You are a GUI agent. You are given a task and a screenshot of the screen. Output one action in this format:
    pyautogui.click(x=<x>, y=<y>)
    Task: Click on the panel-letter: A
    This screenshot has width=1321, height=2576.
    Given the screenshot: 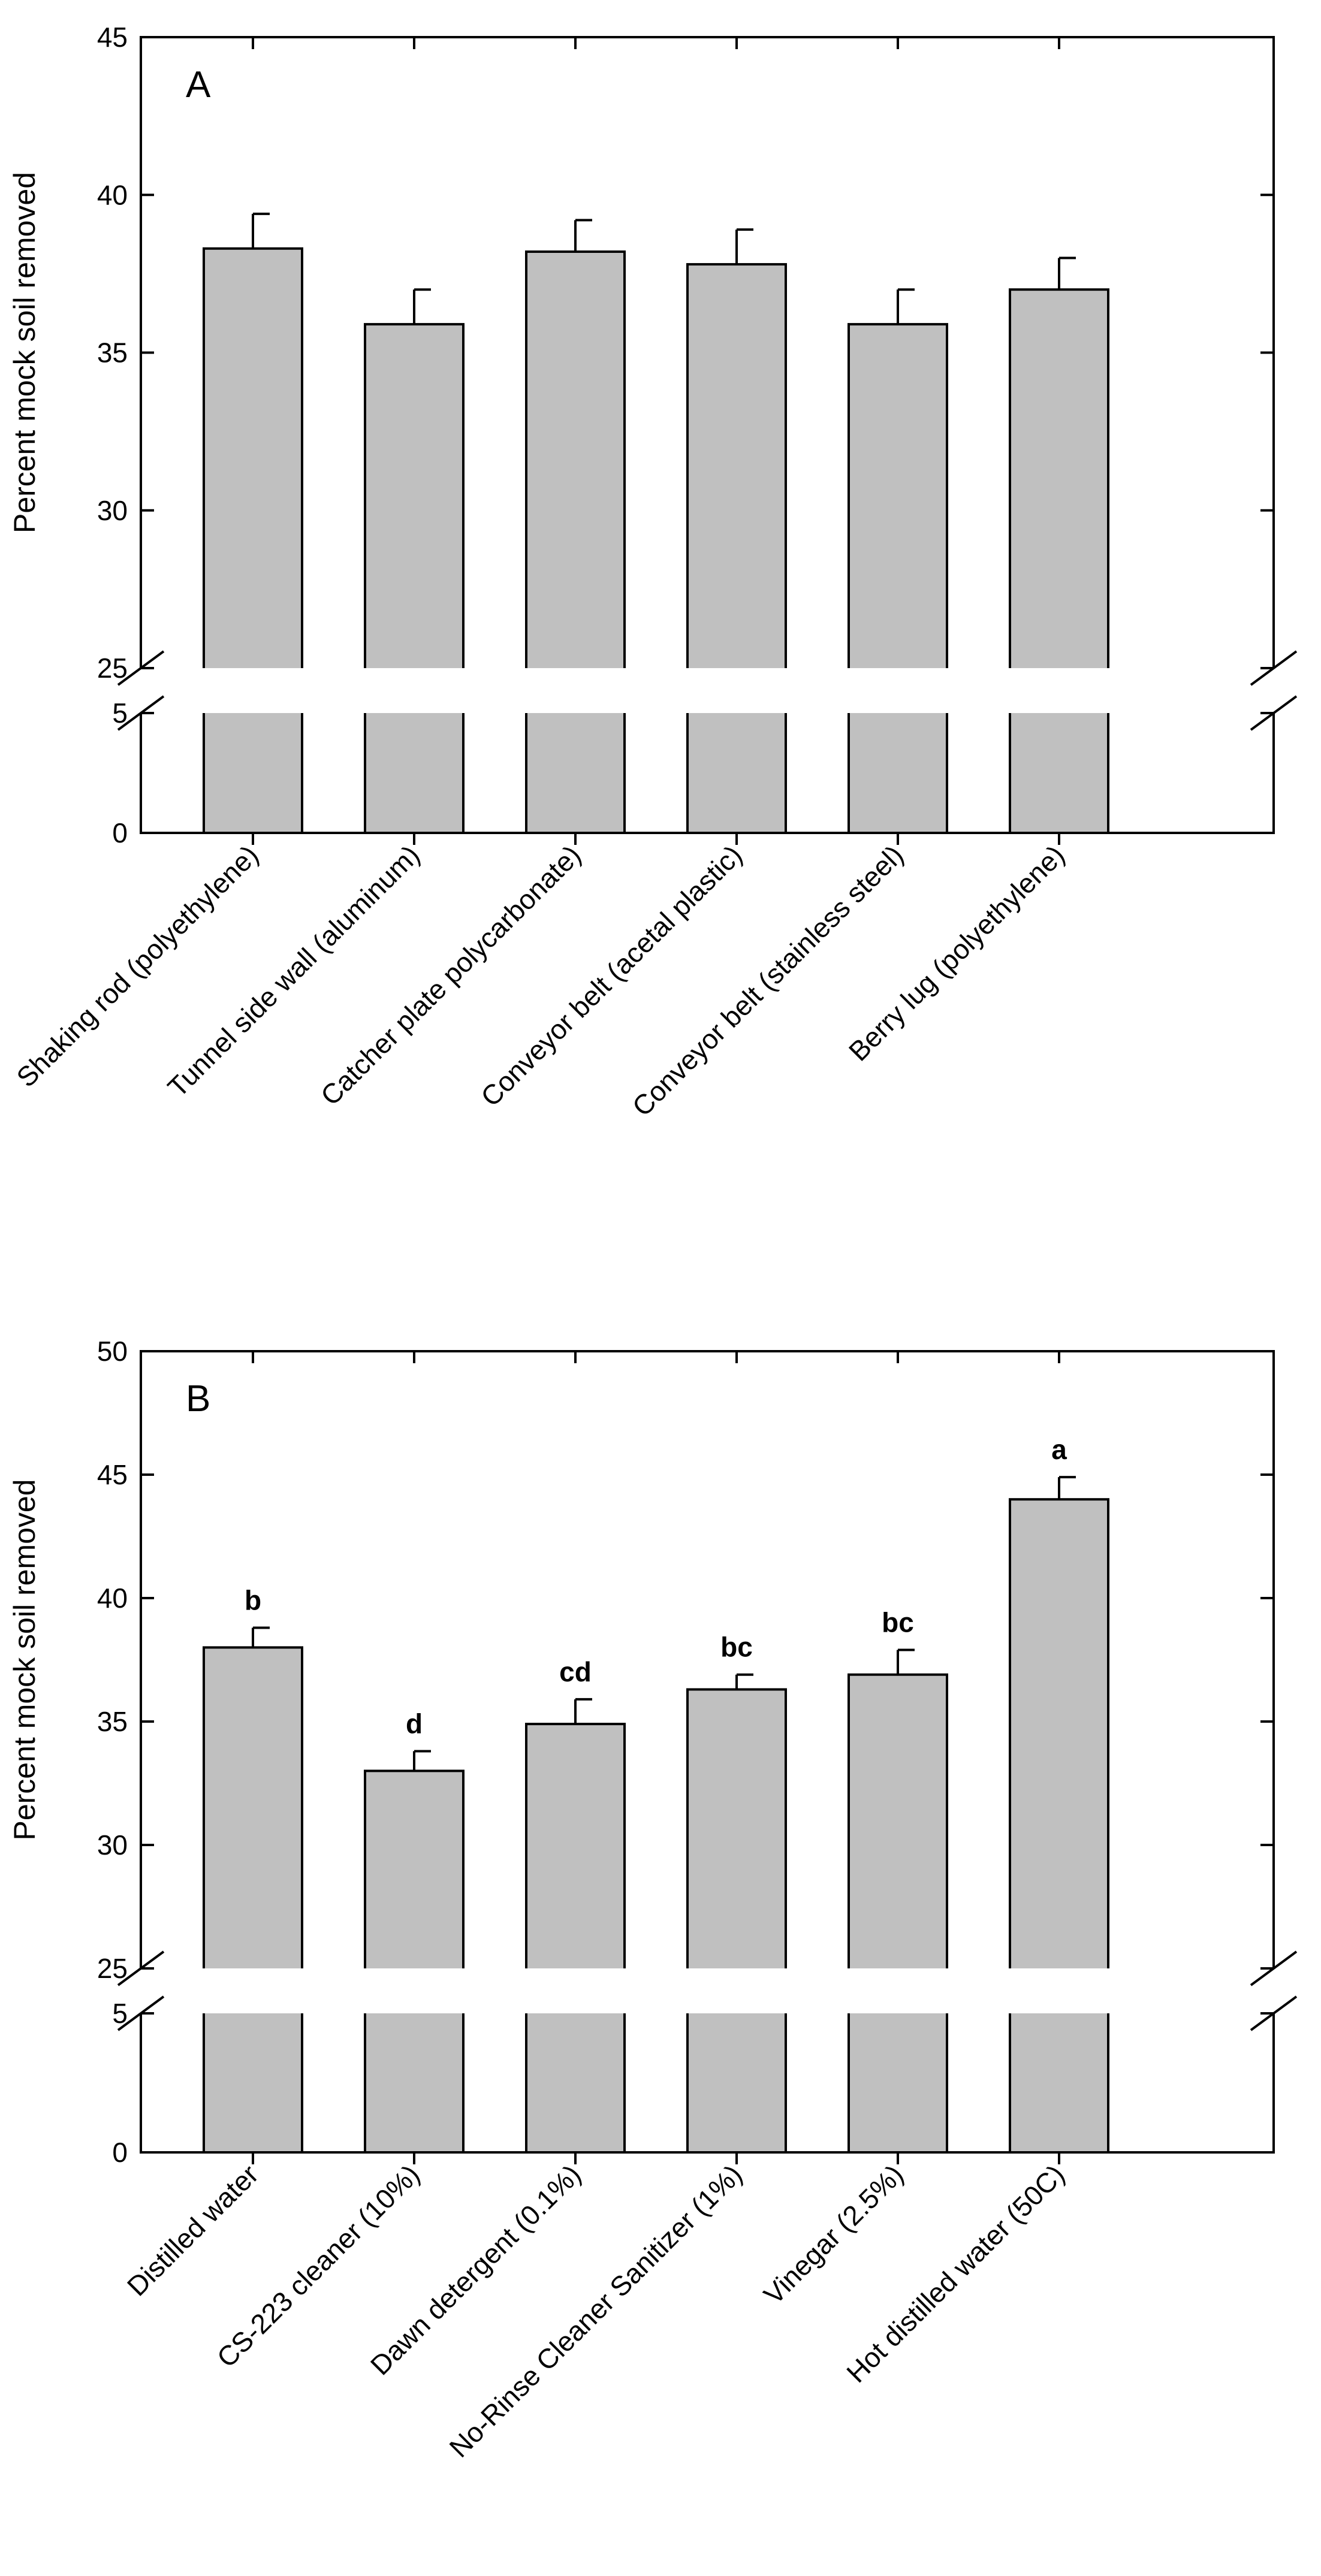 What is the action you would take?
    pyautogui.click(x=198, y=85)
    